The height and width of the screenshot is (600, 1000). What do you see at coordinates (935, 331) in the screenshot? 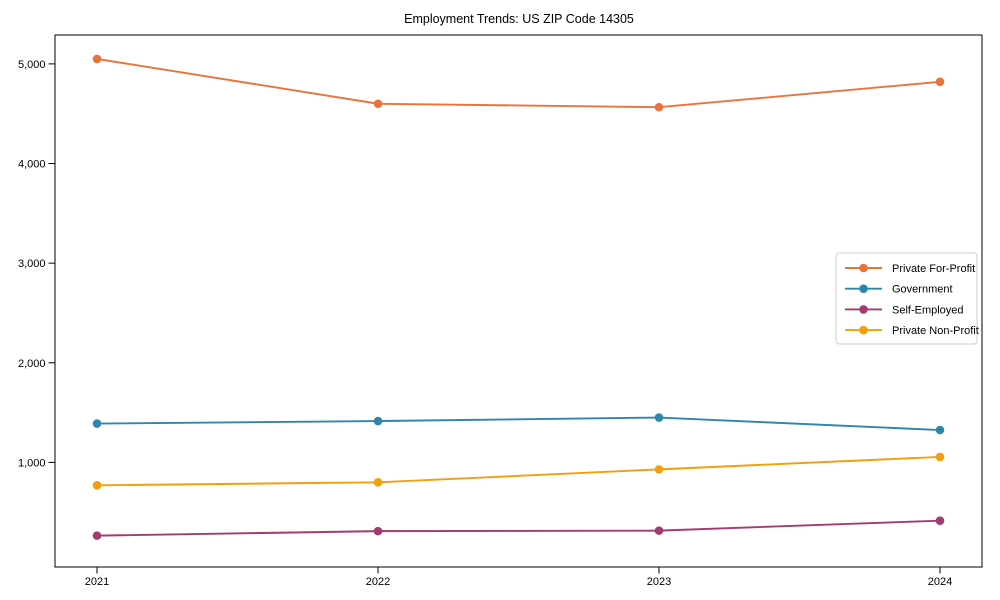
I see `legend-label: Private Non-Profit` at bounding box center [935, 331].